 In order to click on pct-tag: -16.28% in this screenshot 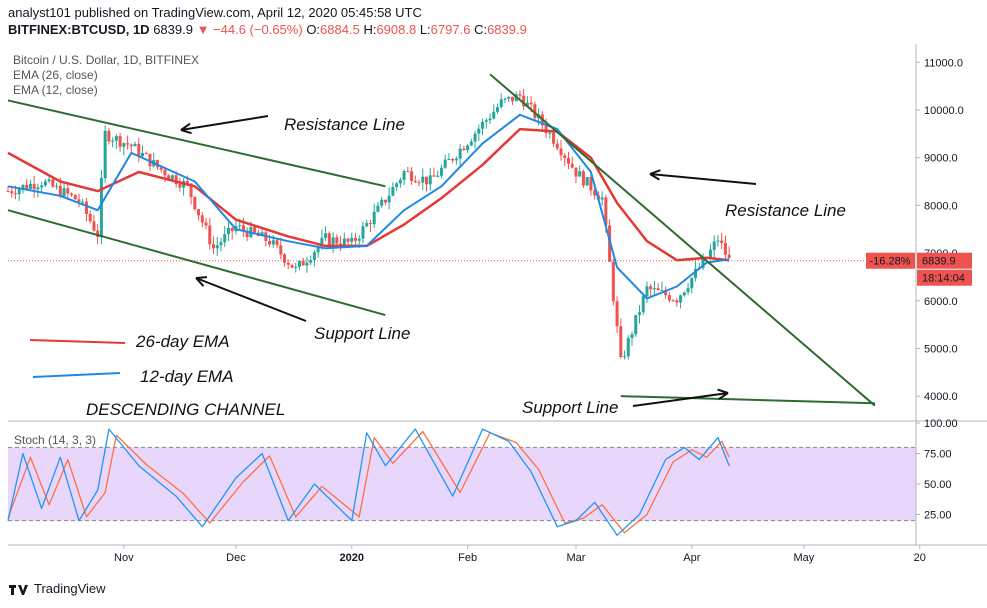, I will do `click(890, 262)`.